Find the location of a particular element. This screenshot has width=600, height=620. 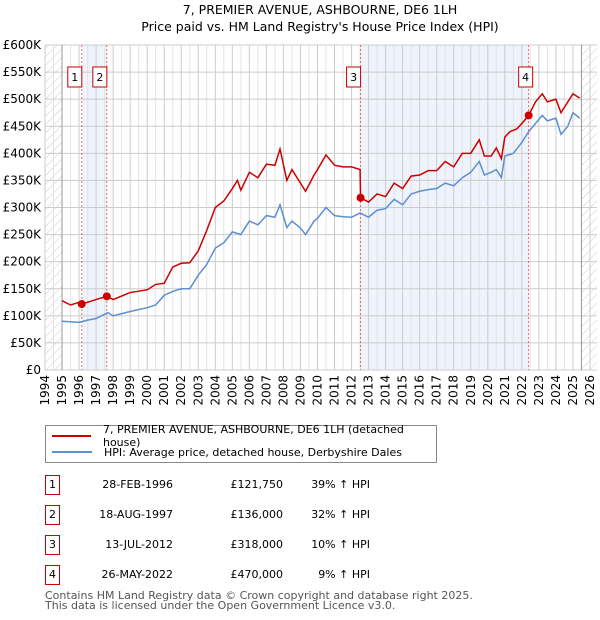

x-tick-label: 2017 is located at coordinates (437, 390).